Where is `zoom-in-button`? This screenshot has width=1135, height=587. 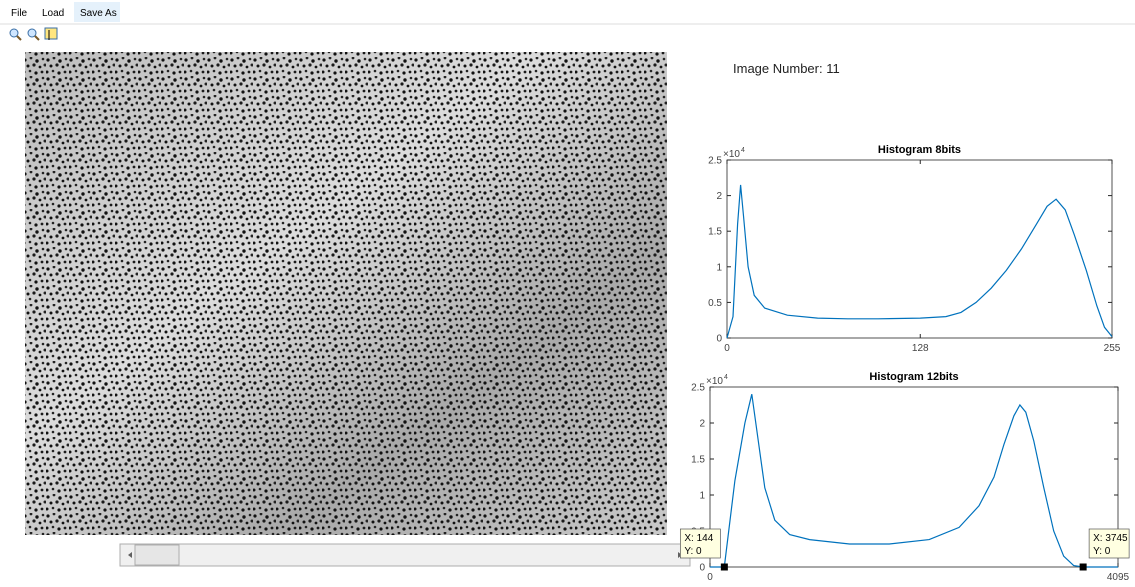 zoom-in-button is located at coordinates (15, 34).